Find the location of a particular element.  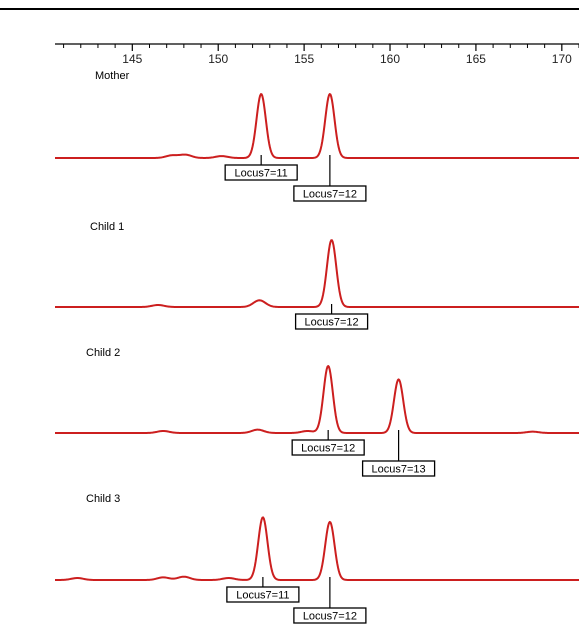

axis-tick-label: 155 is located at coordinates (304, 59).